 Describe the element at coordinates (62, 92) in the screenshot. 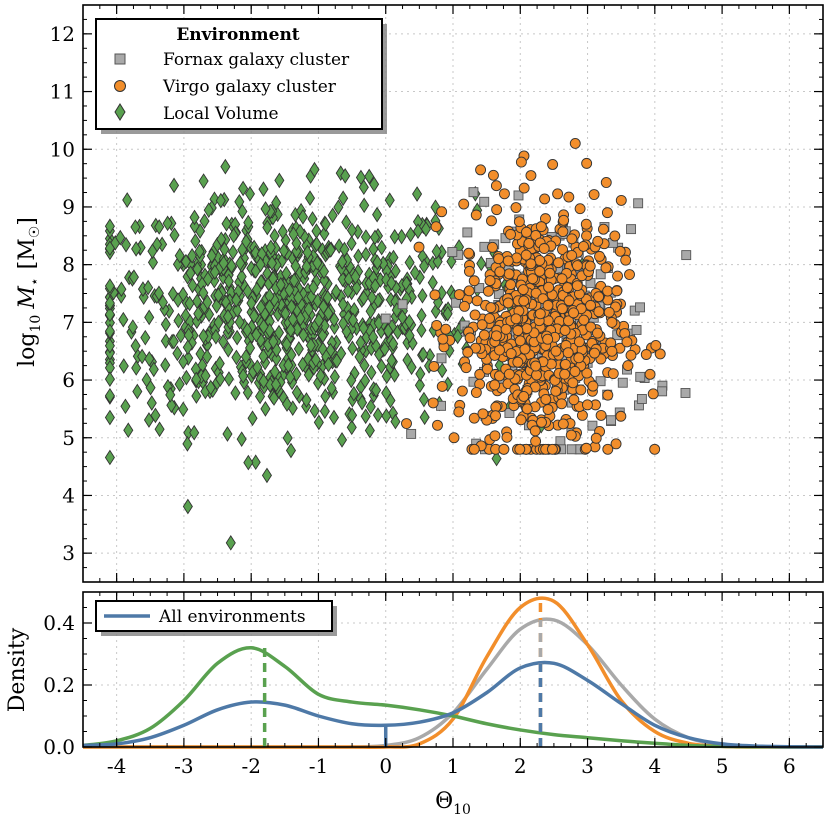

I see `y-tick-label: 11` at that location.